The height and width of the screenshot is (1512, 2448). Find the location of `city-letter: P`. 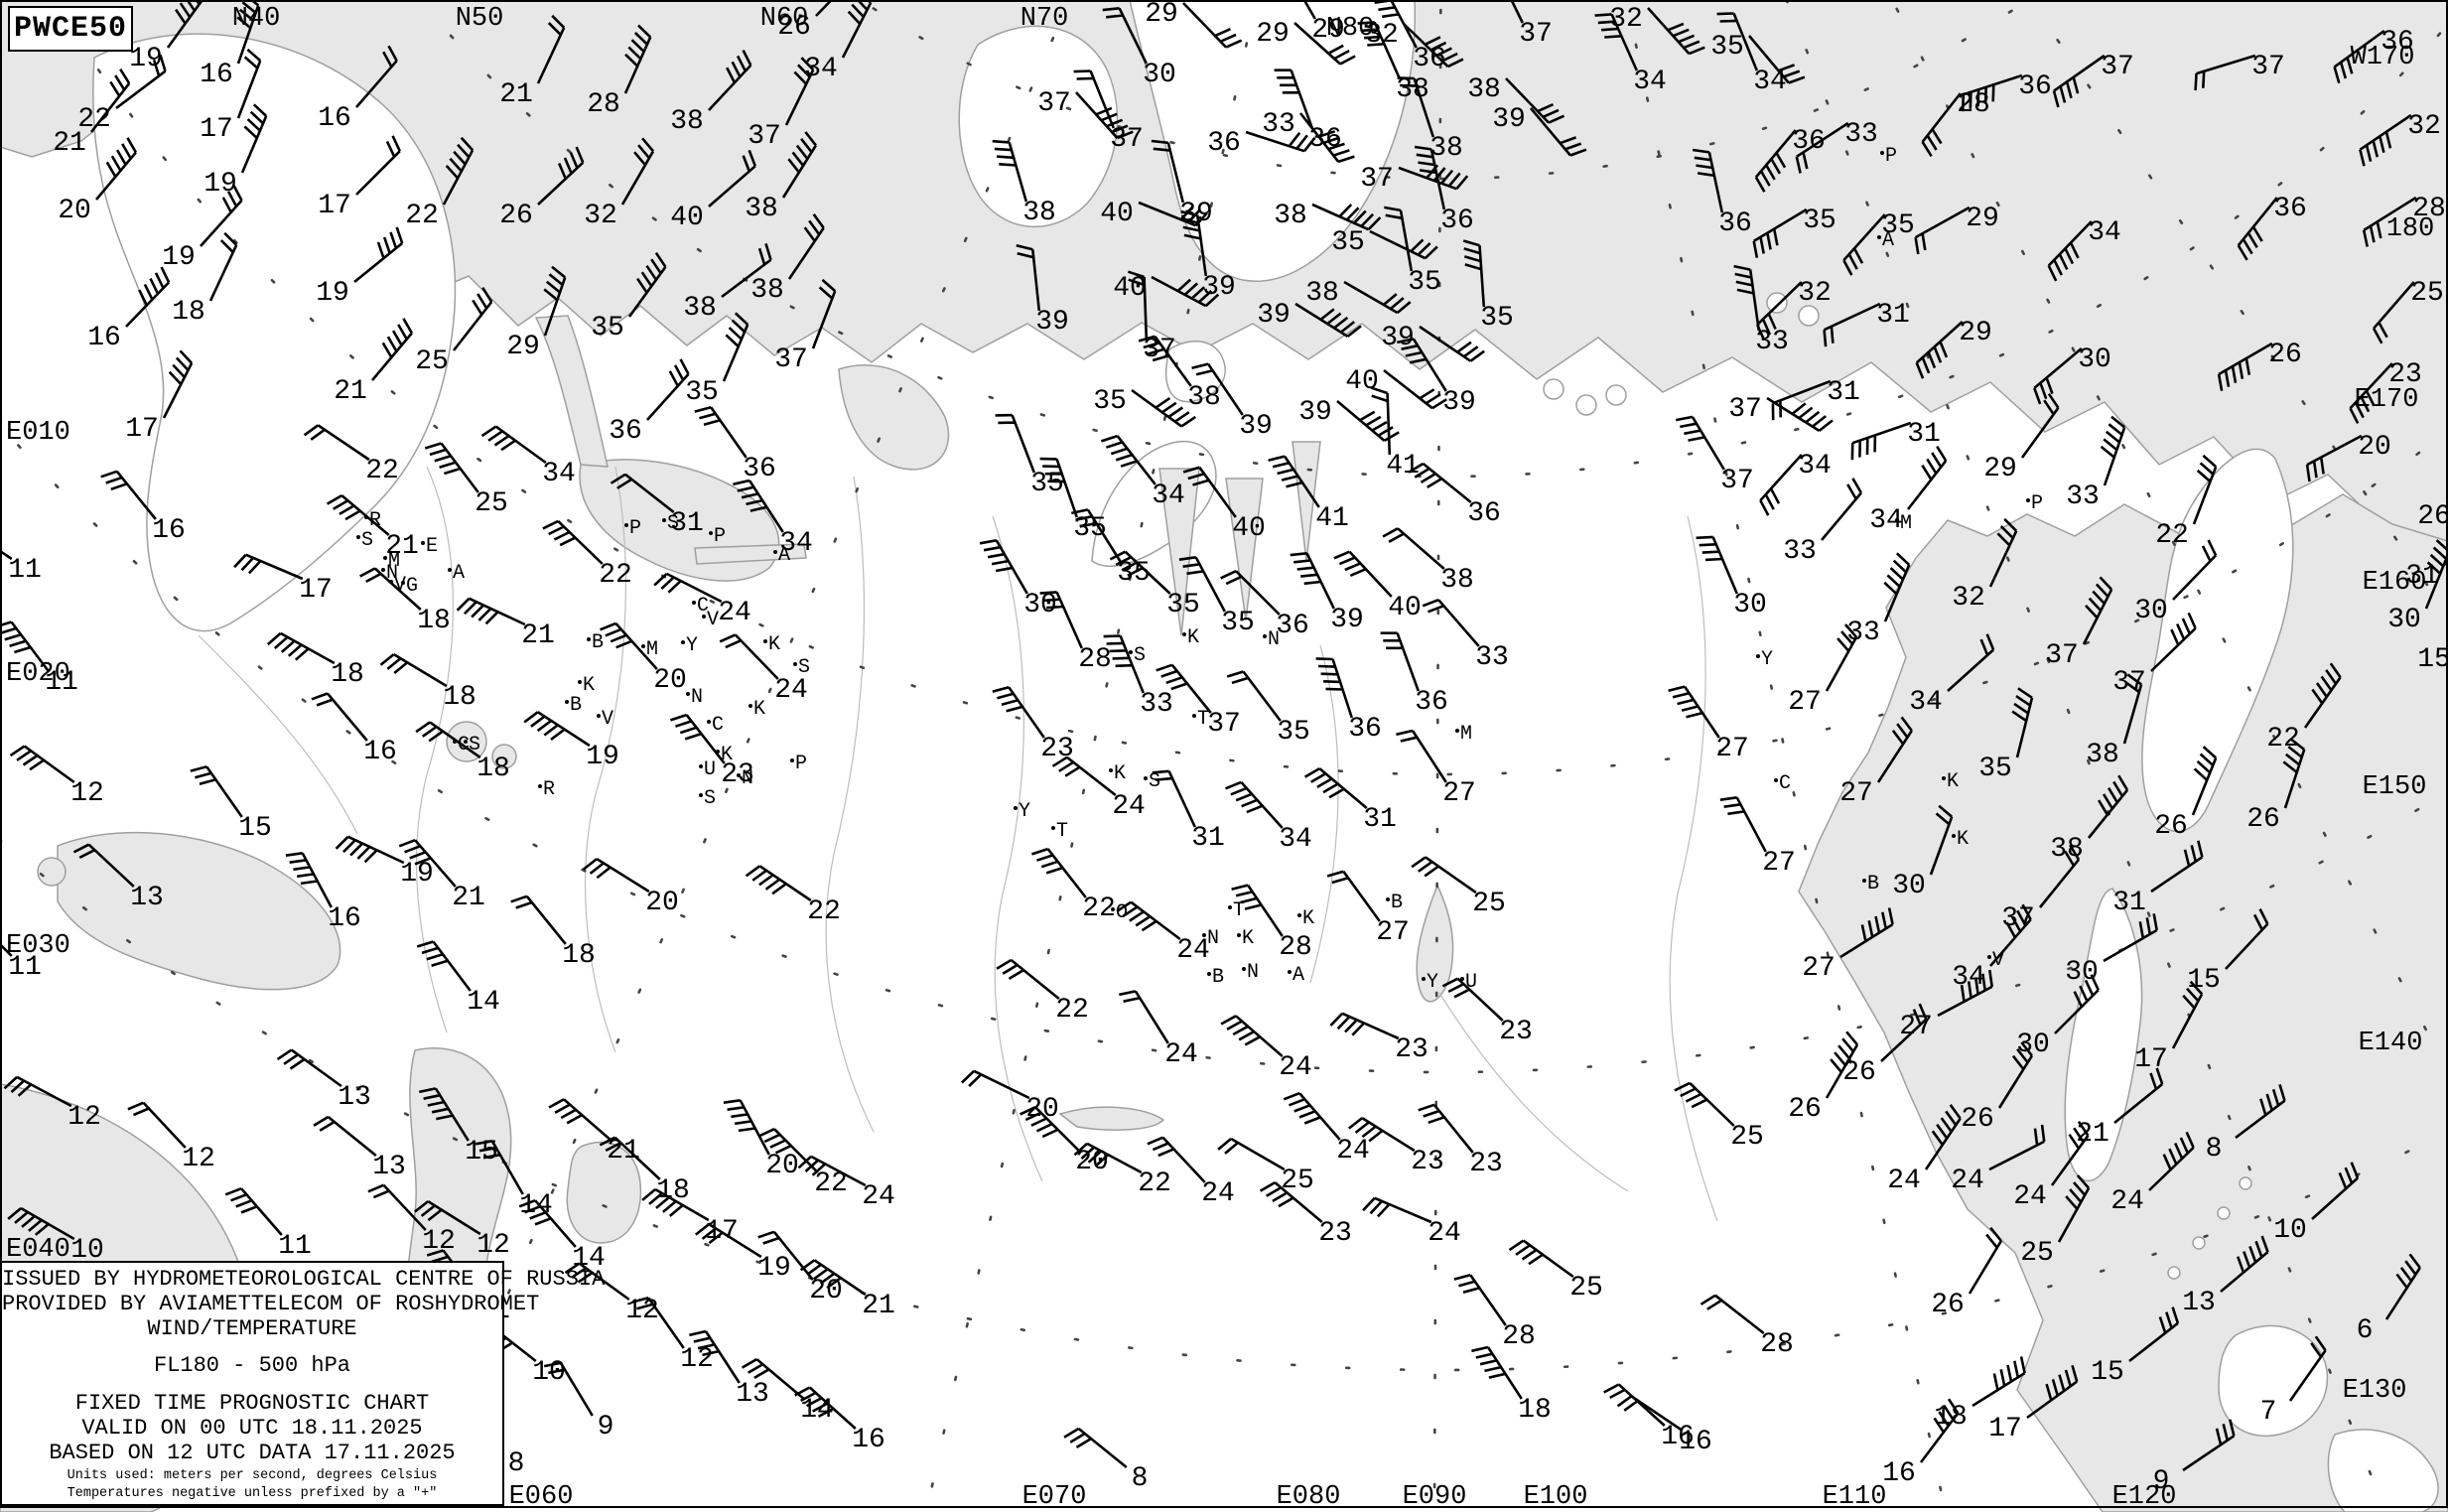

city-letter: P is located at coordinates (2034, 503).